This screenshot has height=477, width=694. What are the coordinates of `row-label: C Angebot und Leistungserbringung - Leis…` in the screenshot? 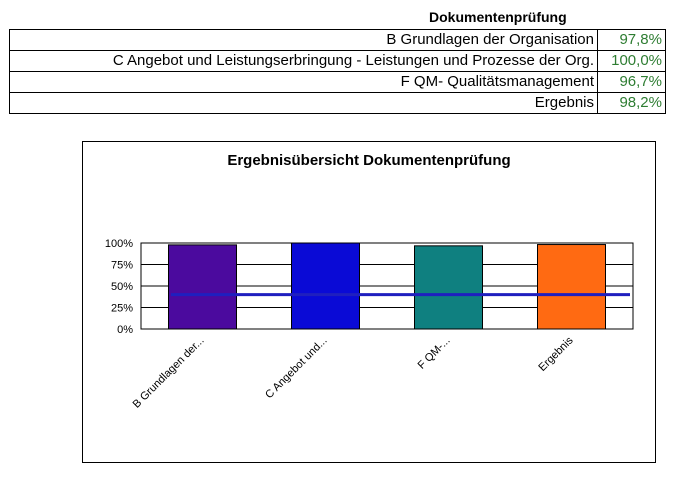 It's located at (303, 61).